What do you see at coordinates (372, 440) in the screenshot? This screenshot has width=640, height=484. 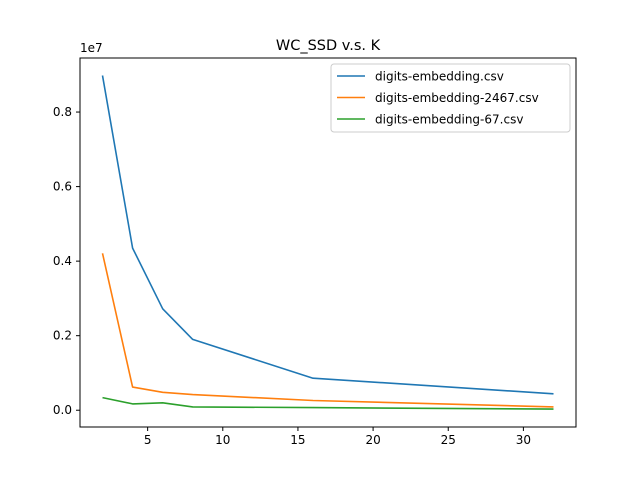 I see `x-tick-label: 20` at bounding box center [372, 440].